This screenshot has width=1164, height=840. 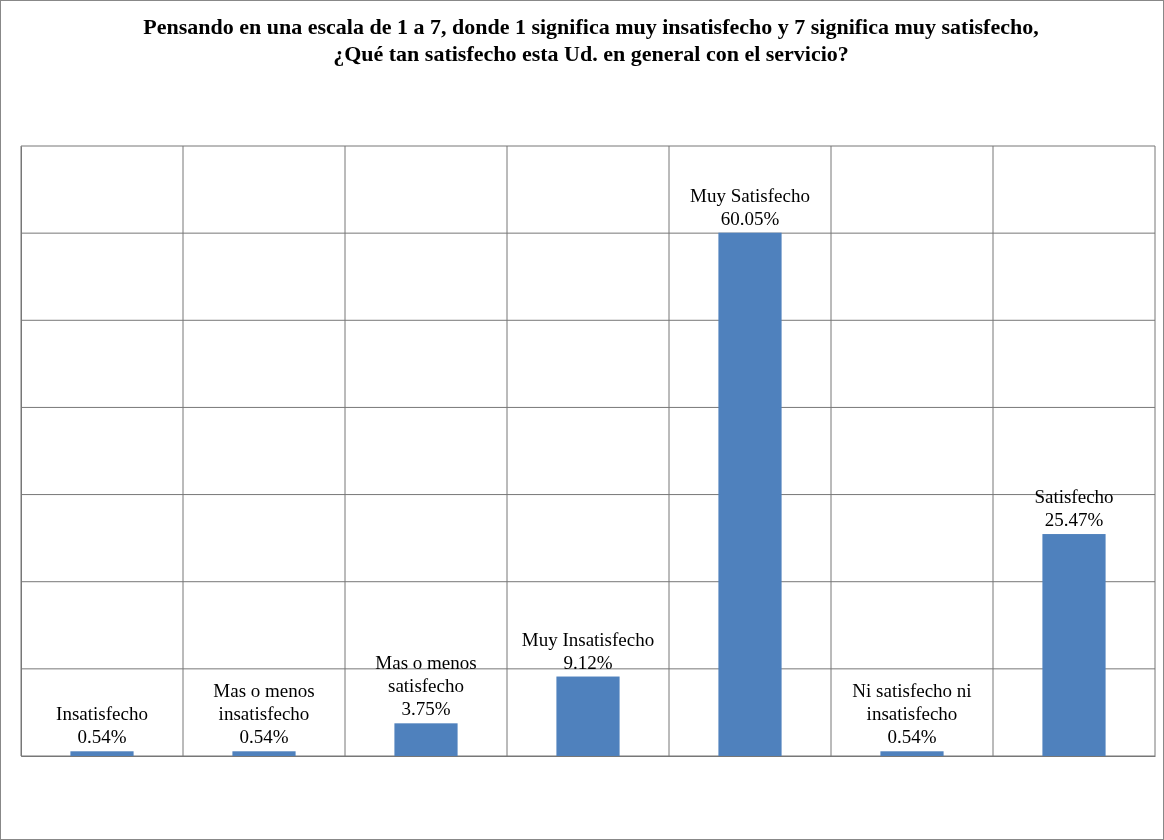 What do you see at coordinates (1074, 497) in the screenshot?
I see `x-tick-label: Satisfecho` at bounding box center [1074, 497].